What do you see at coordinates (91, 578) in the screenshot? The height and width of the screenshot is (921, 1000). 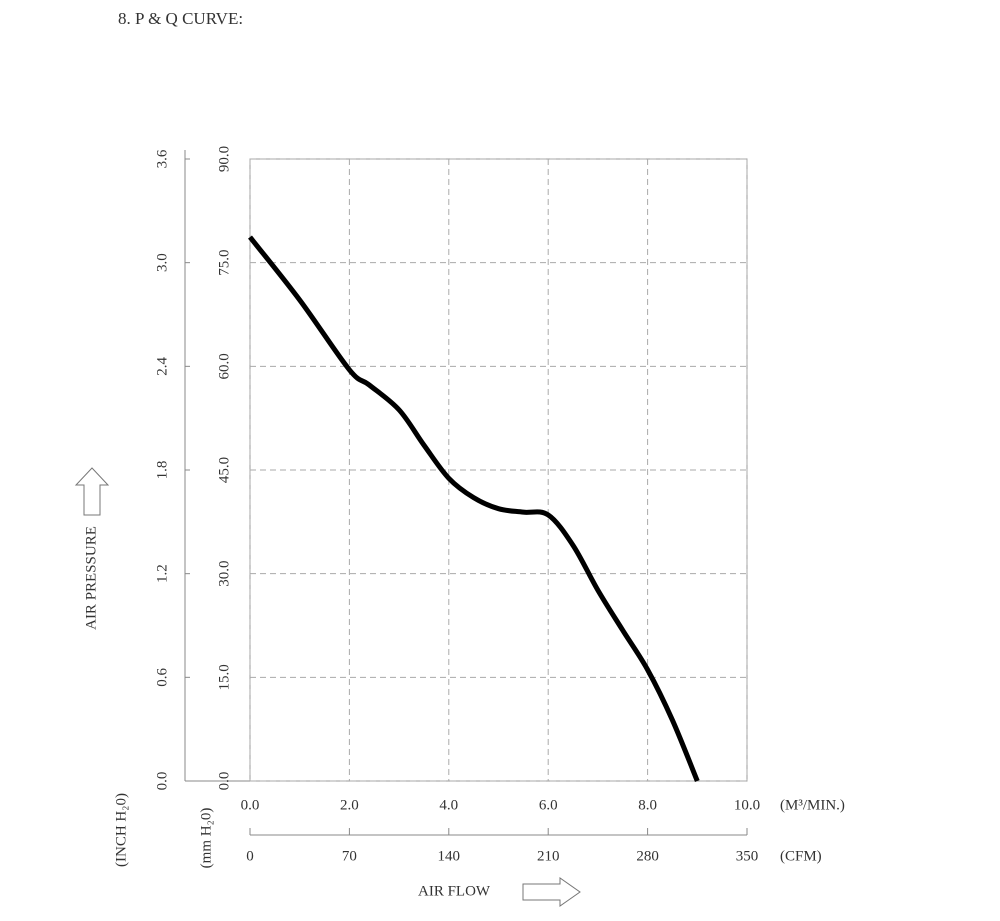 I see `y-axis-title: AIR PRESSURE` at bounding box center [91, 578].